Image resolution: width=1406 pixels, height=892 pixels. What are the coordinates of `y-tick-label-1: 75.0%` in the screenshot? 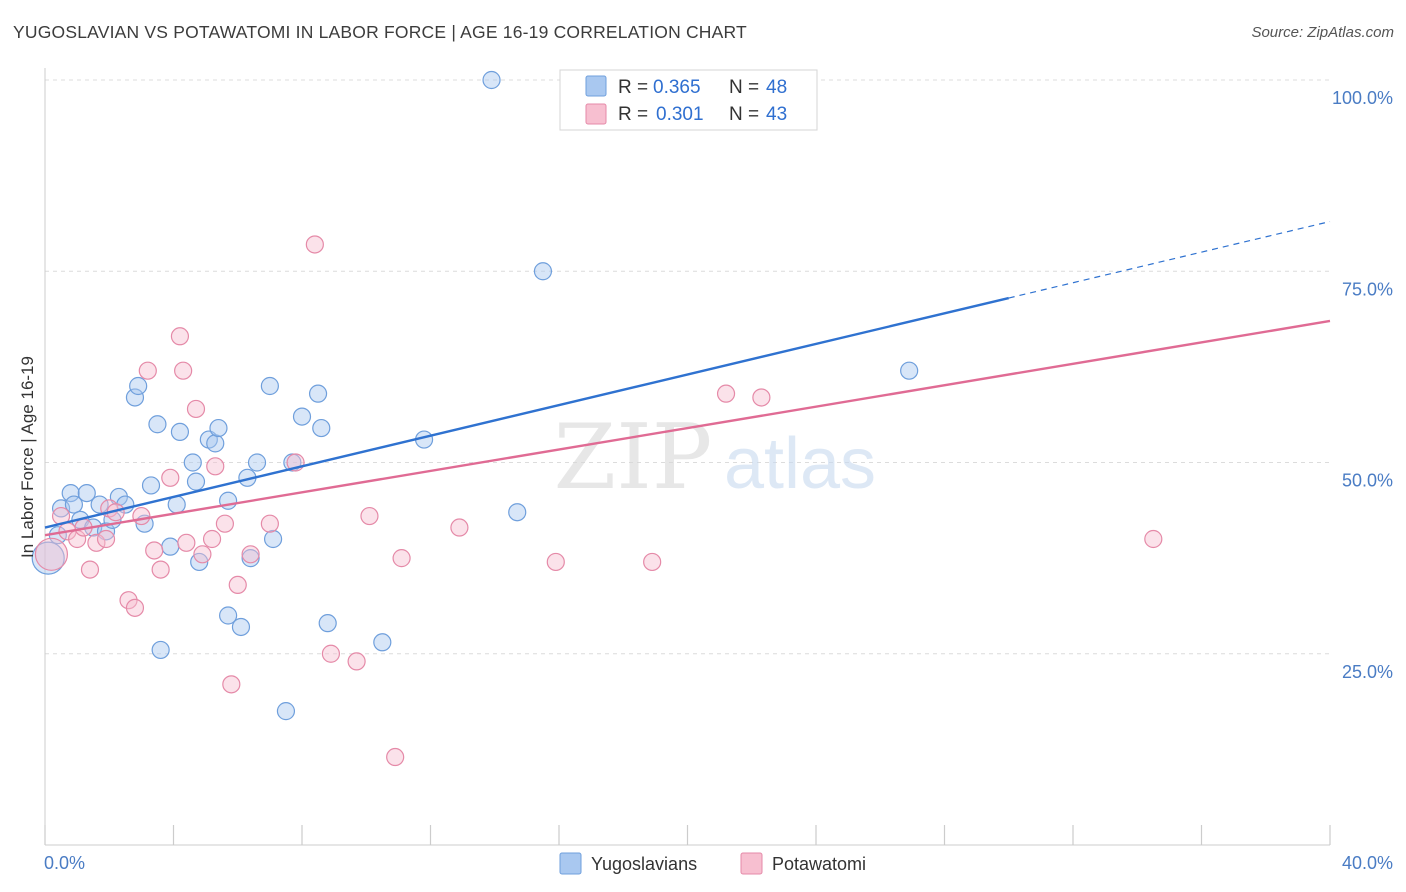 It's located at (1367, 289).